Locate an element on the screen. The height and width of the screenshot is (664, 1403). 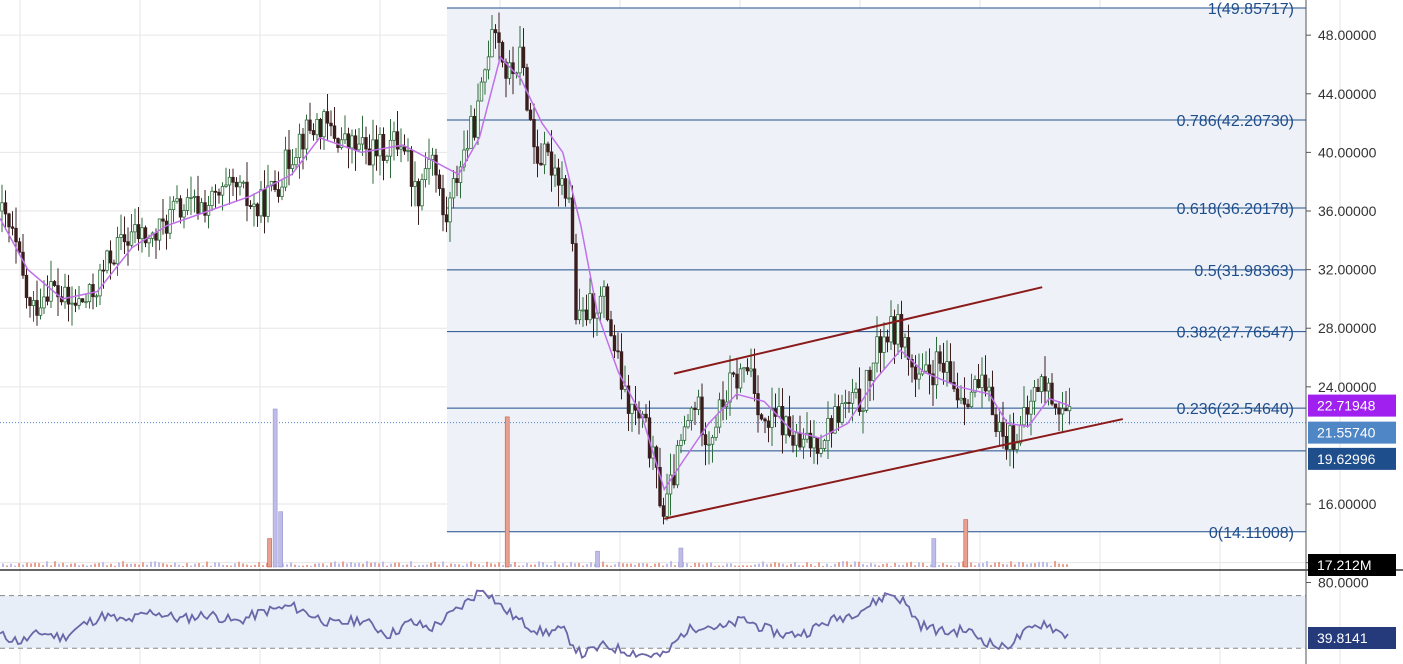
rsi-panel is located at coordinates (653, 624).